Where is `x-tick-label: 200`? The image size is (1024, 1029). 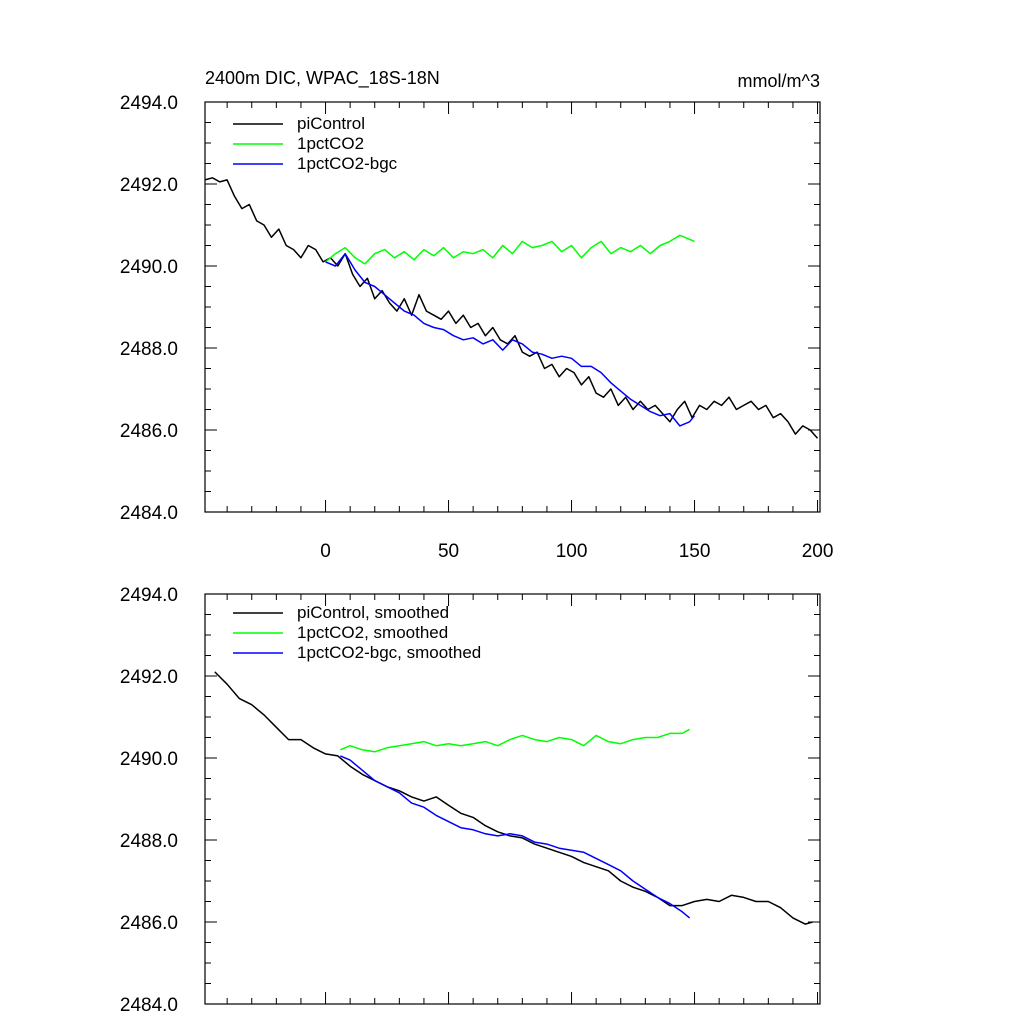 x-tick-label: 200 is located at coordinates (818, 551).